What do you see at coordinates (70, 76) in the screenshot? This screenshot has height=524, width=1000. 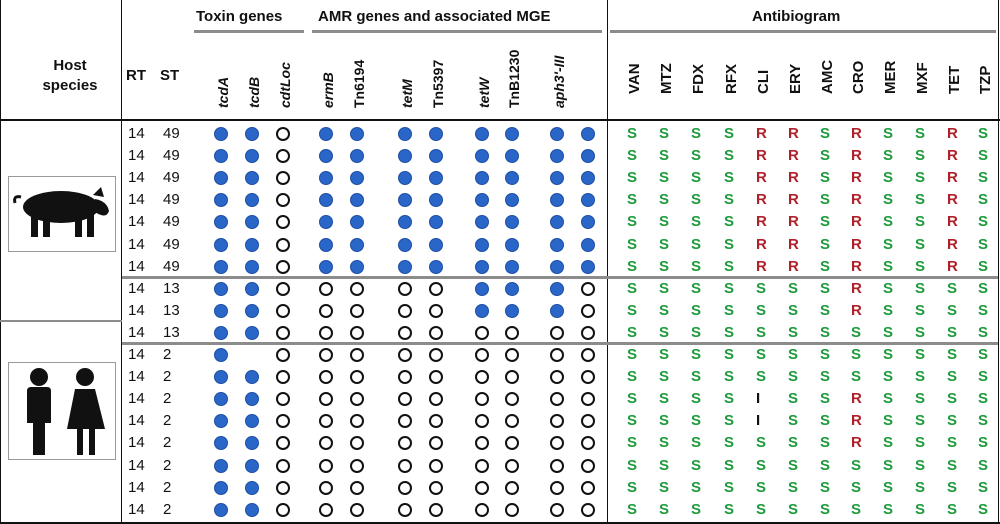 I see `host-species-header: Host species` at bounding box center [70, 76].